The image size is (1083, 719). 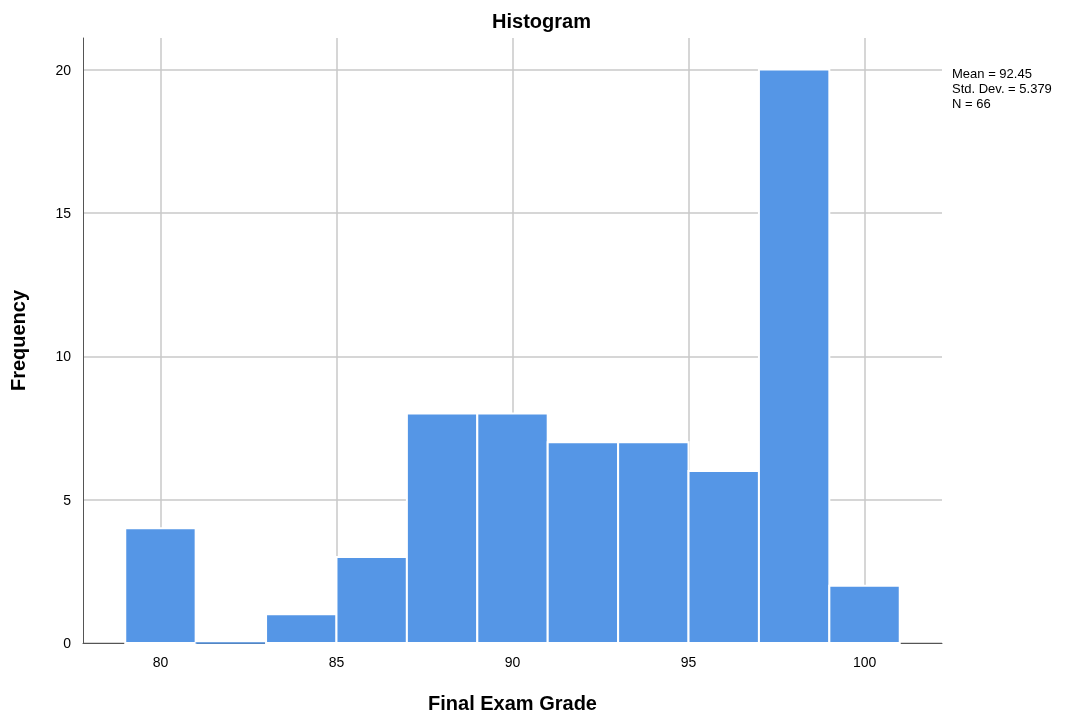 What do you see at coordinates (63, 212) in the screenshot?
I see `y-tick-label: 15` at bounding box center [63, 212].